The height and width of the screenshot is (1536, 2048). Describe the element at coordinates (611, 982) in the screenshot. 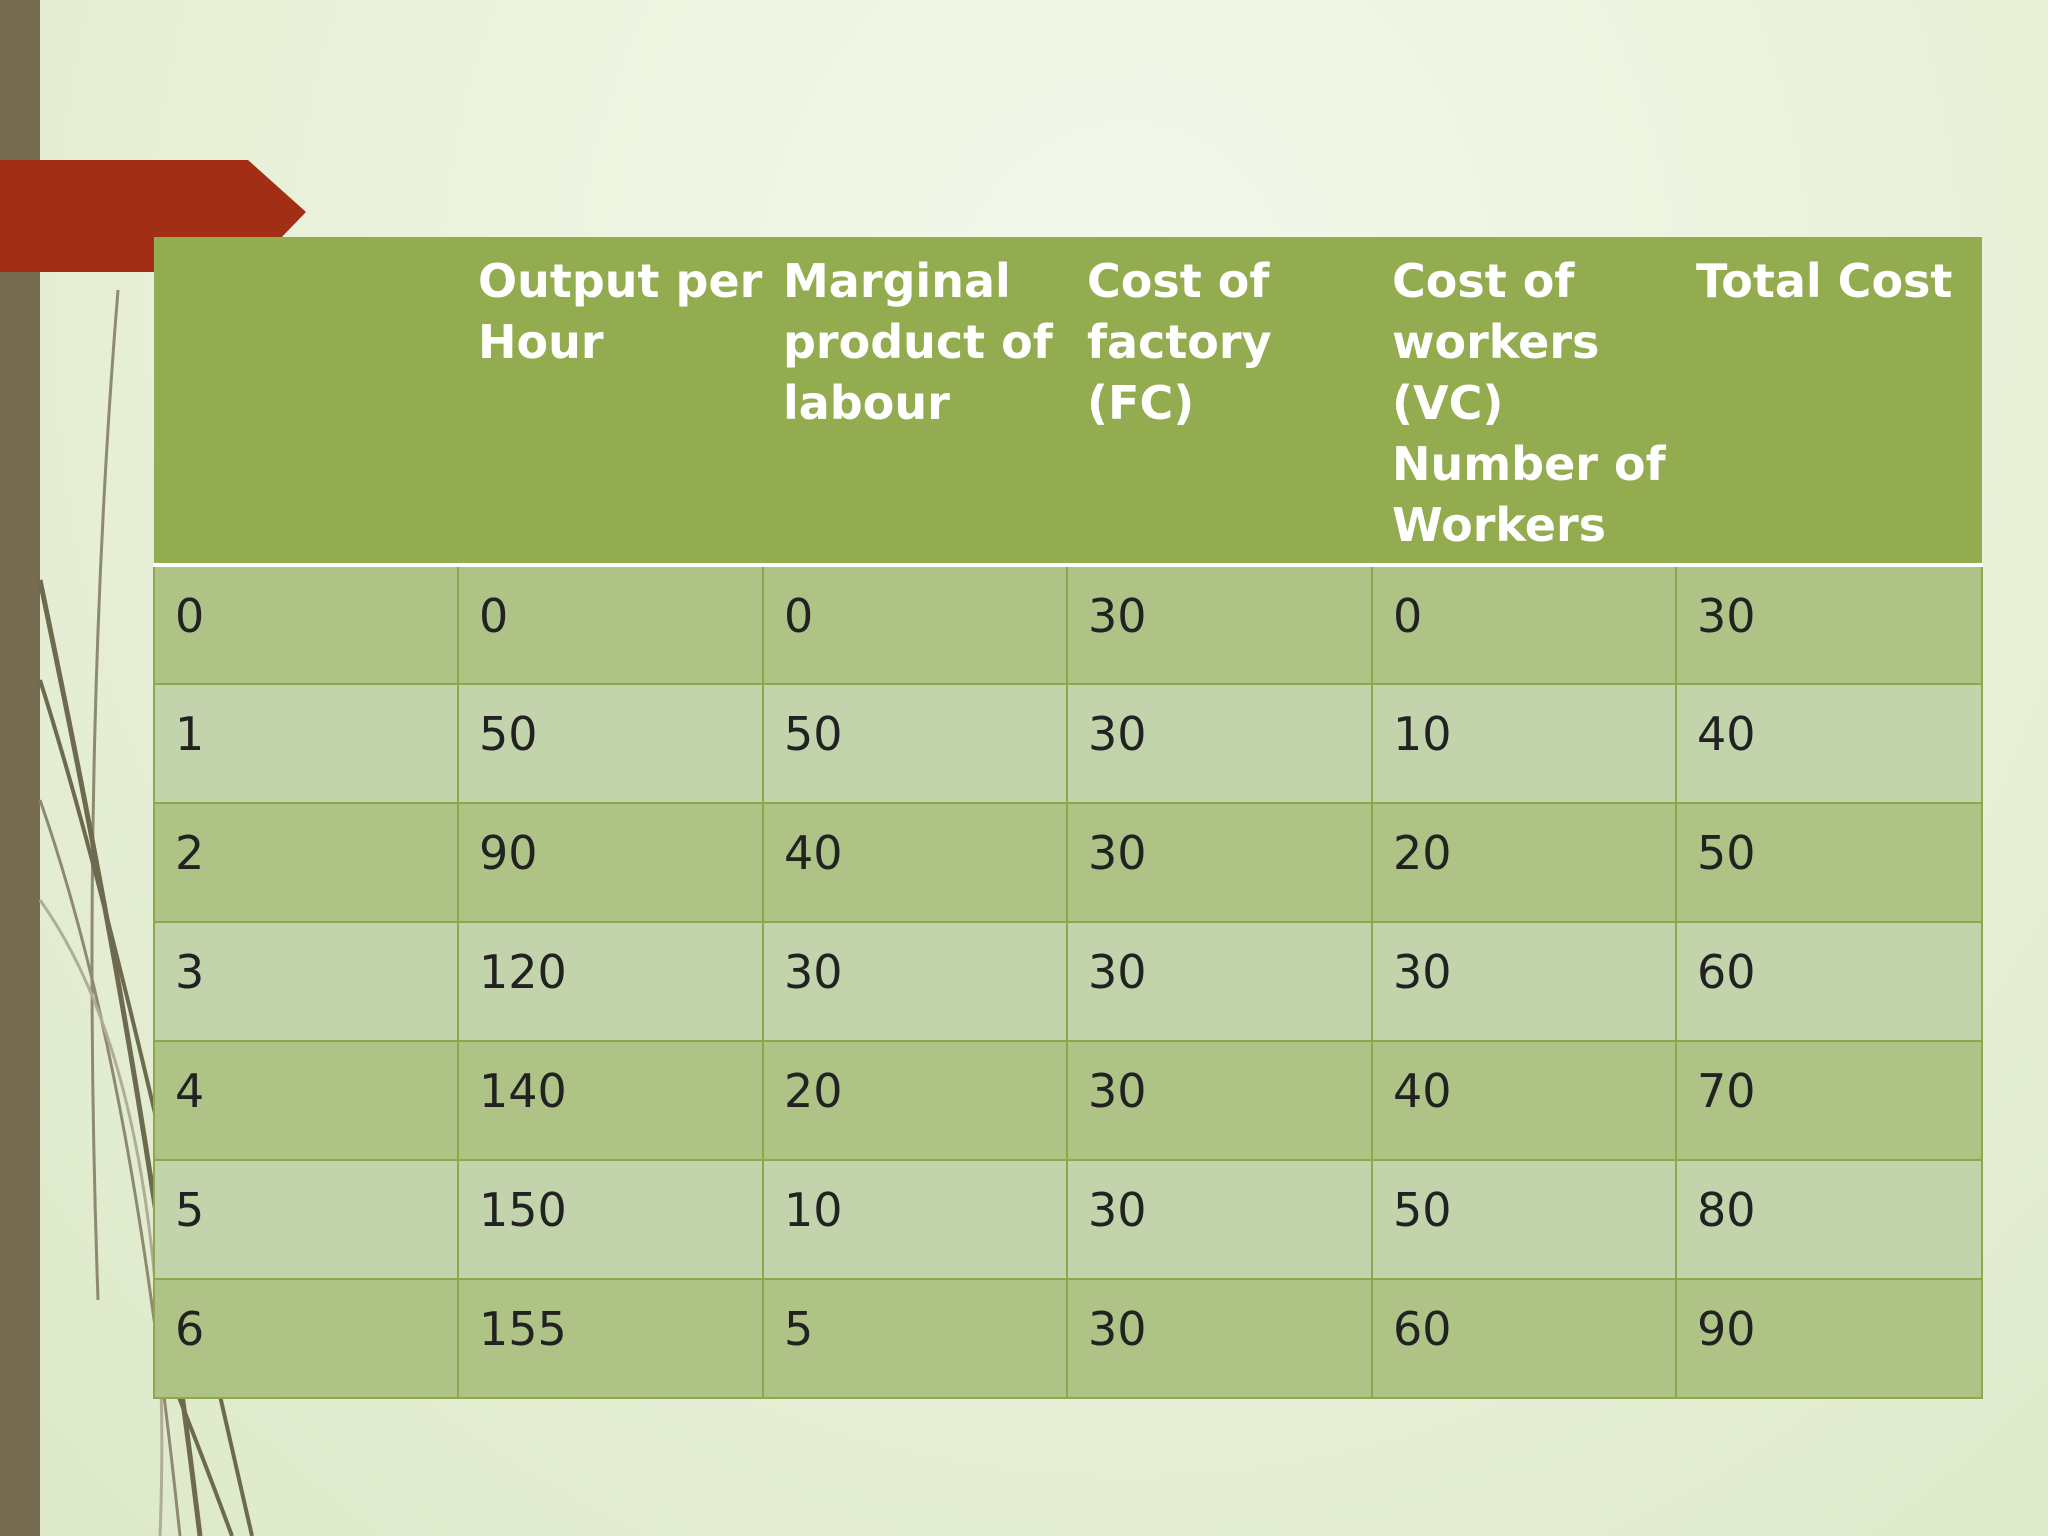

I see `table-cell: 120` at that location.